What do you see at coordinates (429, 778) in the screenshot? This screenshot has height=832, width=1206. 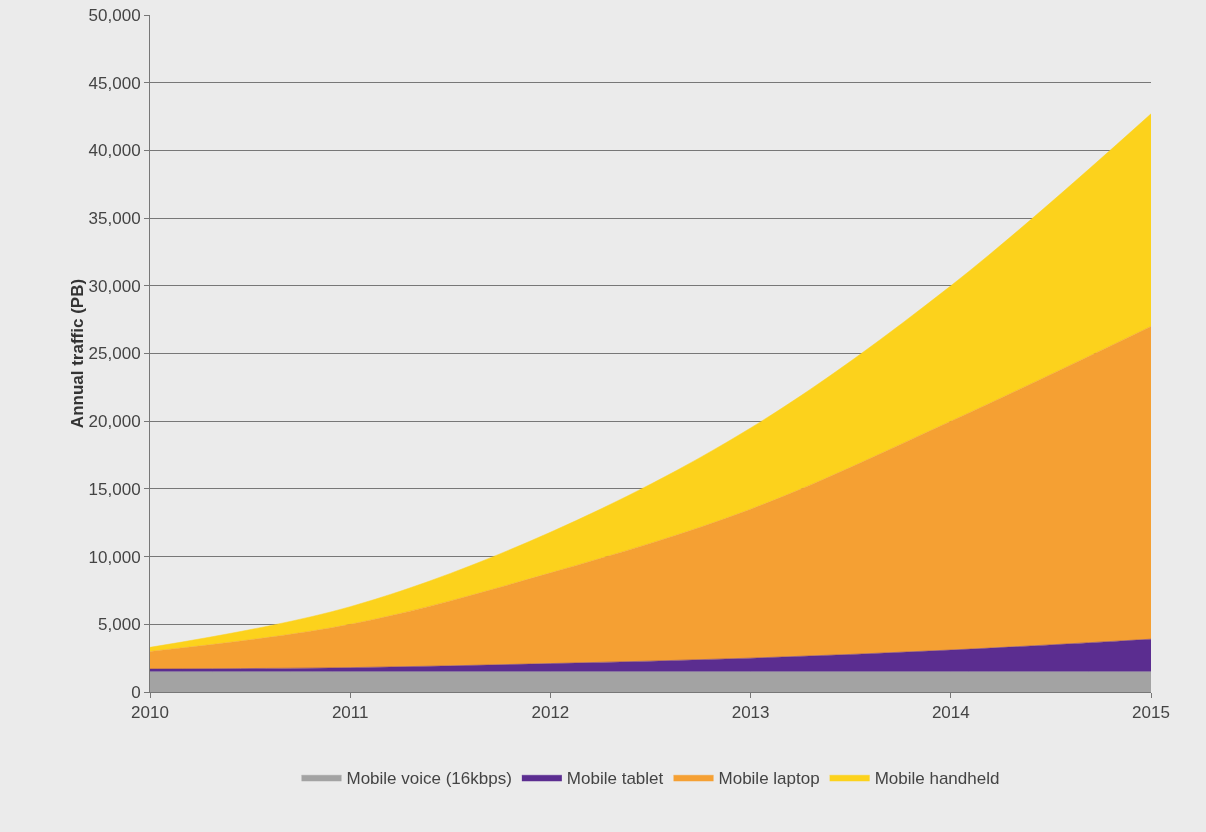 I see `legend-label: Mobile voice (16kbps)` at bounding box center [429, 778].